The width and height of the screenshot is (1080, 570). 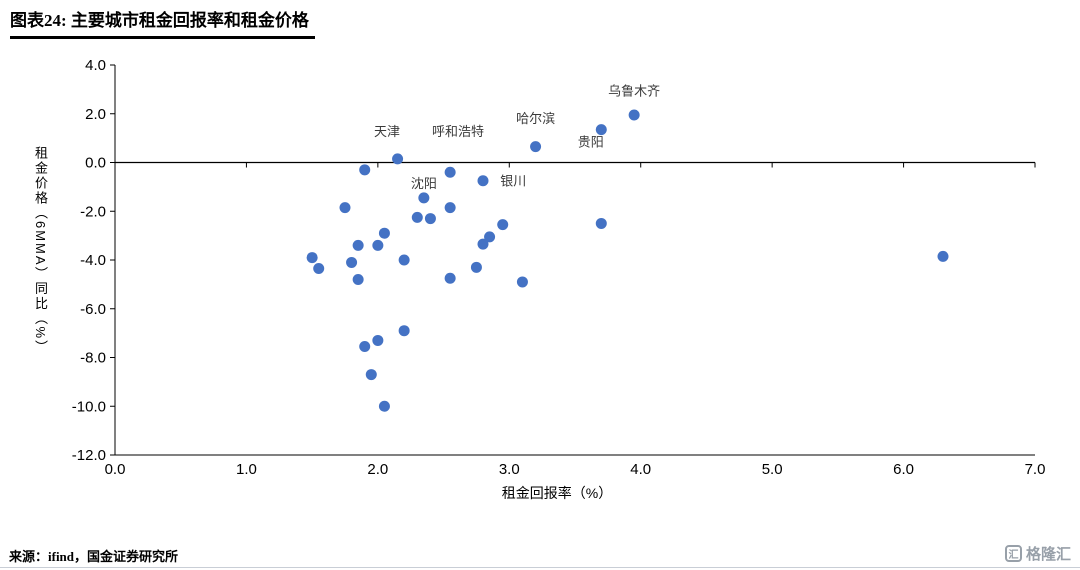 I want to click on x-tick-label: 7.0, so click(x=1035, y=469).